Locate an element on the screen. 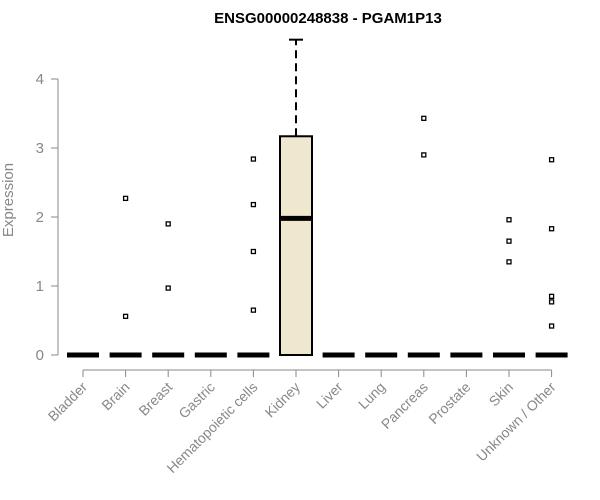 The width and height of the screenshot is (600, 500). x-tick-label: Lung is located at coordinates (371, 395).